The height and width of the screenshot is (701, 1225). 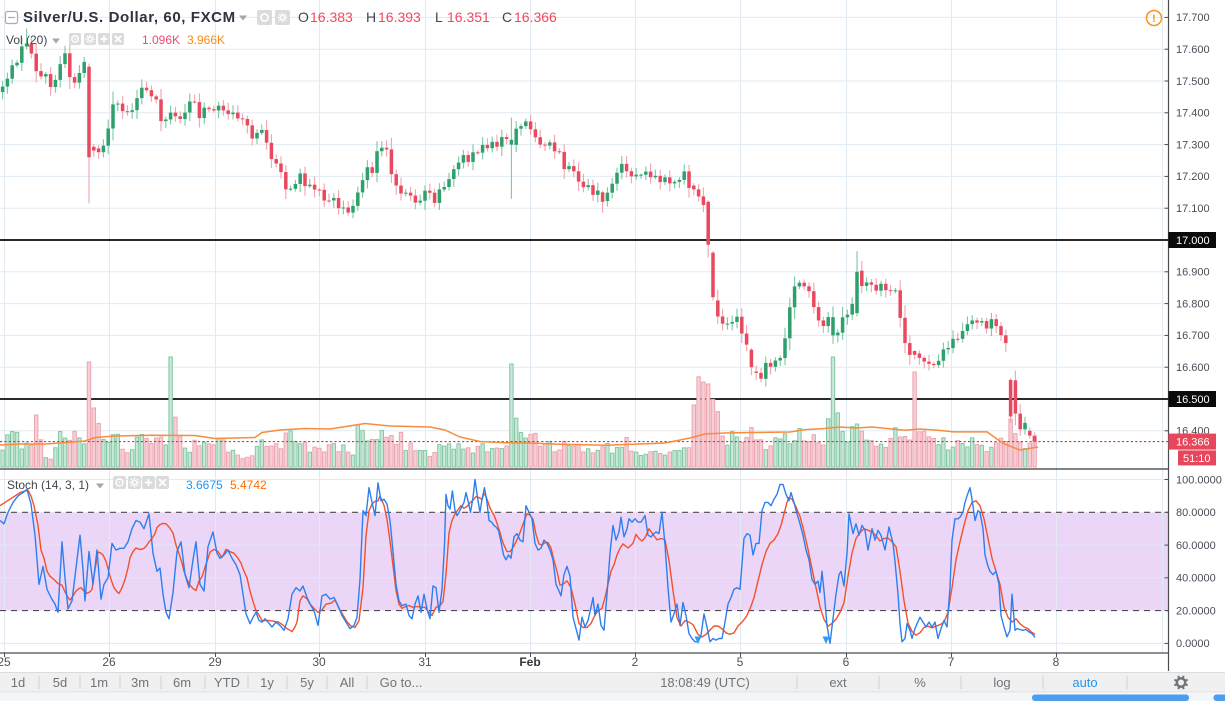 I want to click on svg-text: 5d, so click(x=60, y=682).